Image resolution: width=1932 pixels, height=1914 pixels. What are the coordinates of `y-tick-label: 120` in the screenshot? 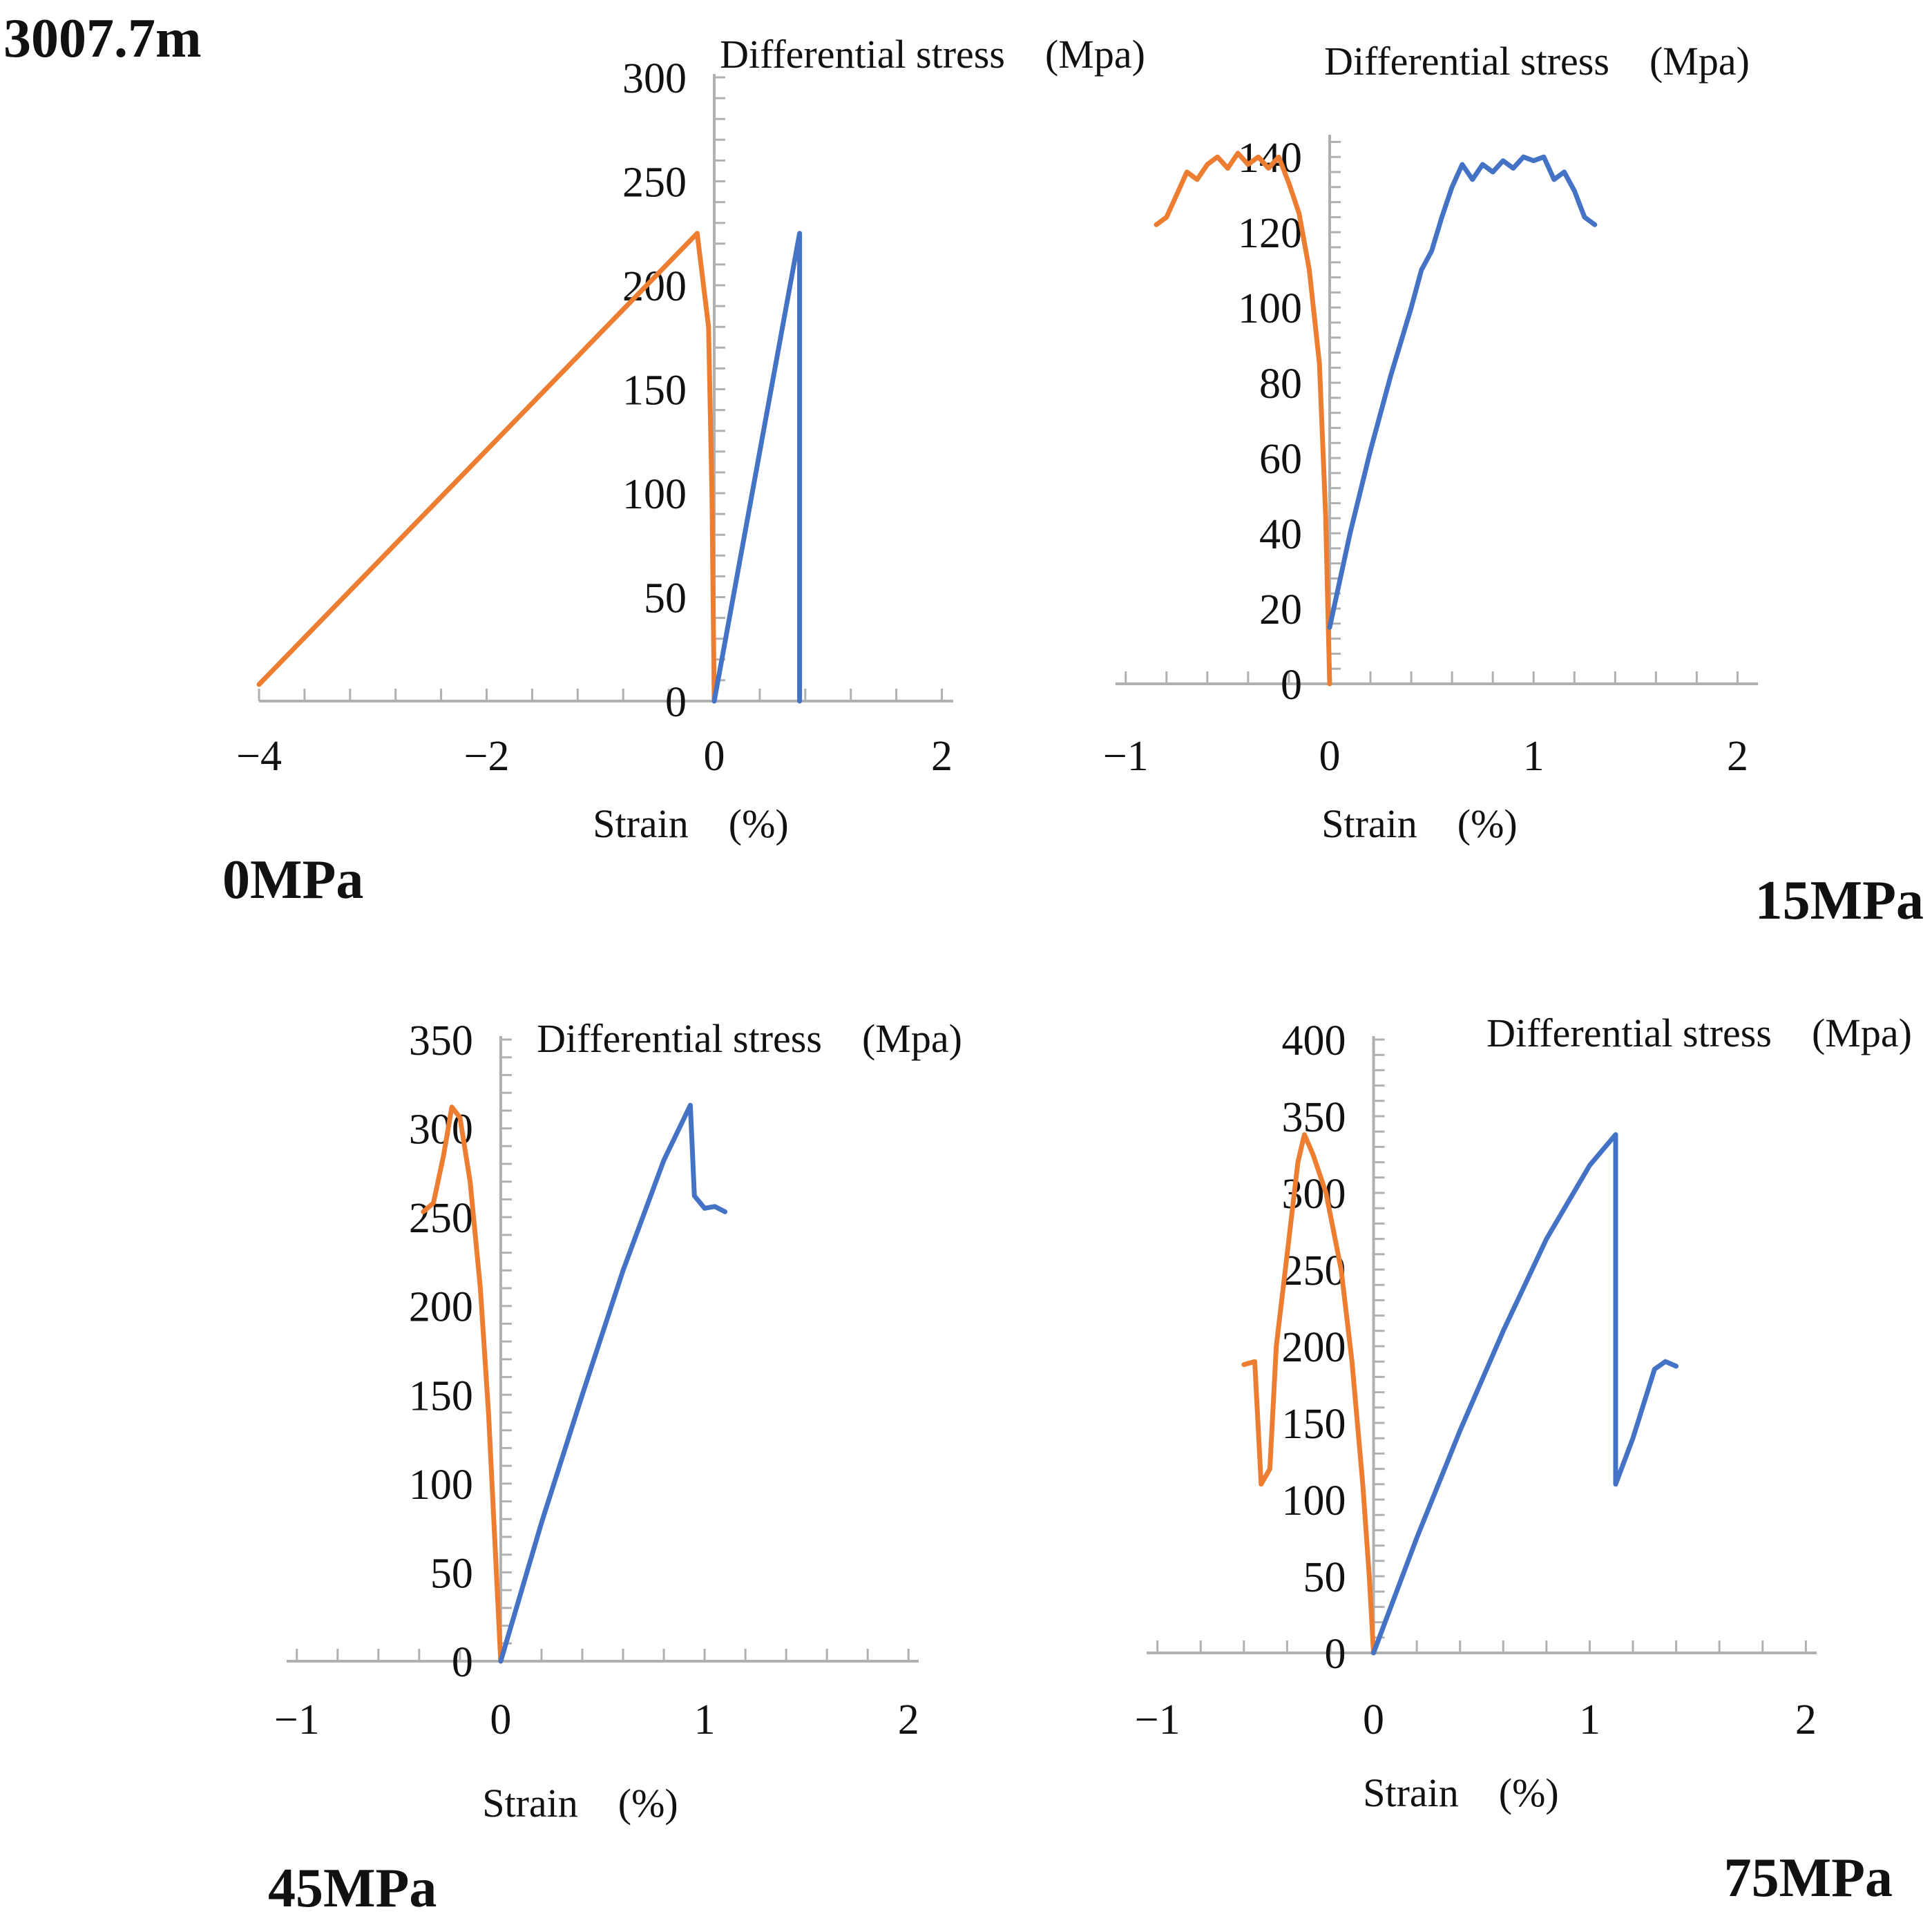 It's located at (1270, 234).